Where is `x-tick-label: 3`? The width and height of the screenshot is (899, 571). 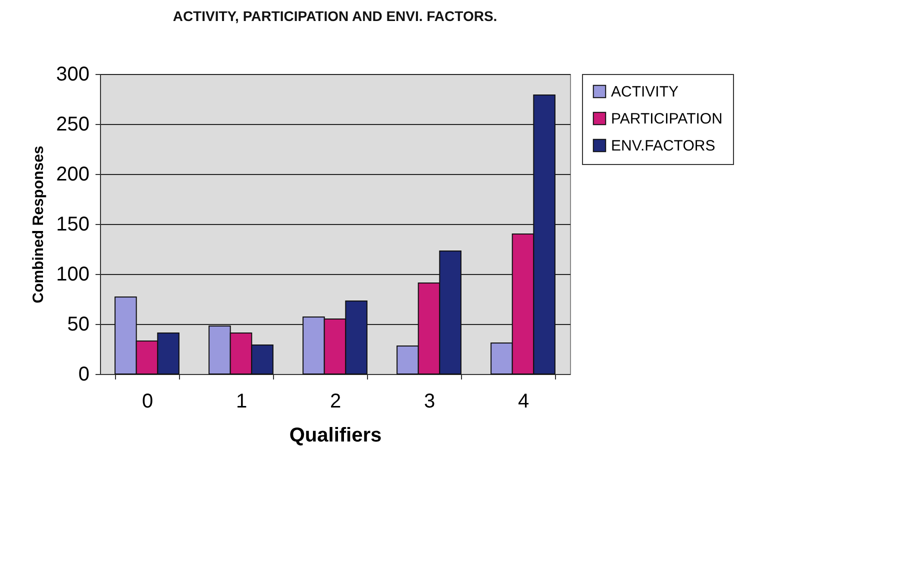
x-tick-label: 3 is located at coordinates (430, 401).